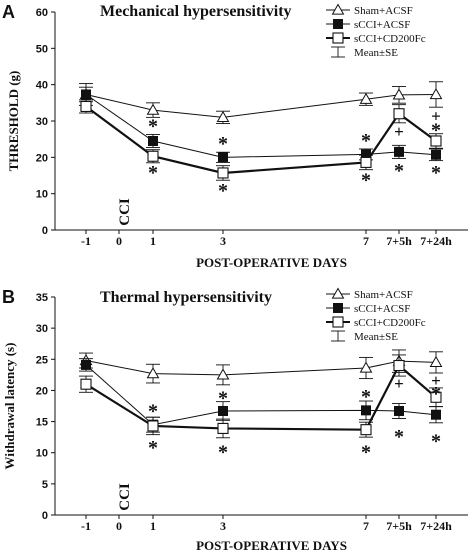 The image size is (472, 555). I want to click on chart-title: Mechanical hypersensitivity, so click(196, 11).